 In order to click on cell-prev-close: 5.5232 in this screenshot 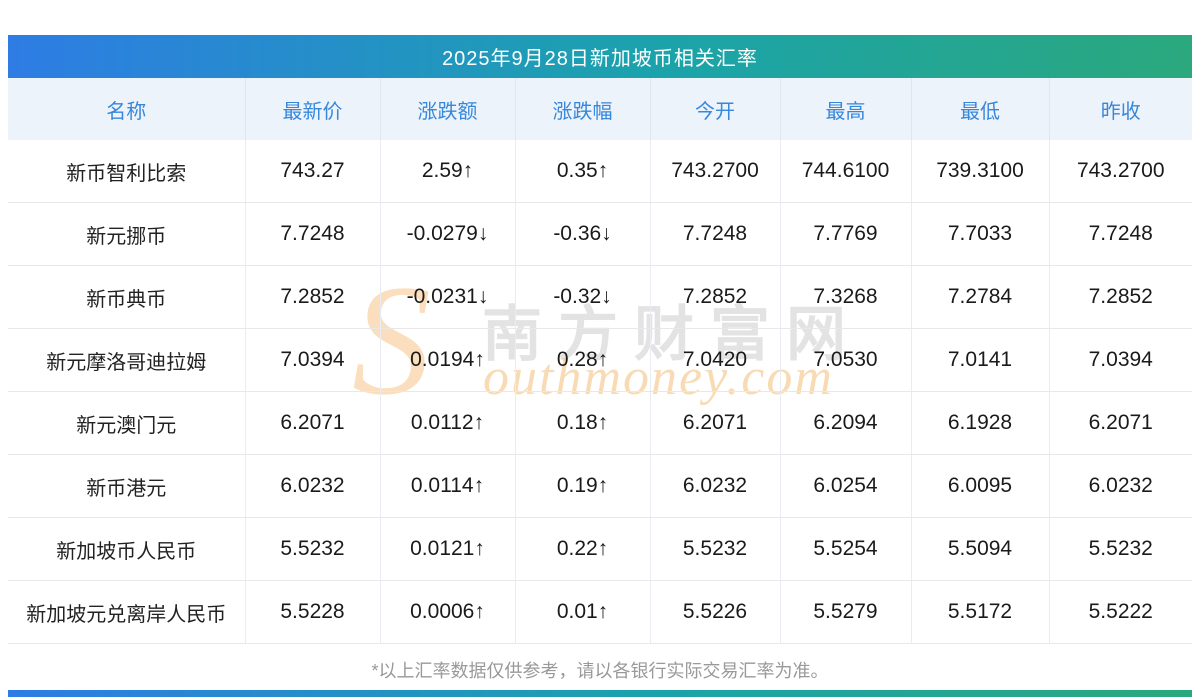, I will do `click(1120, 549)`.